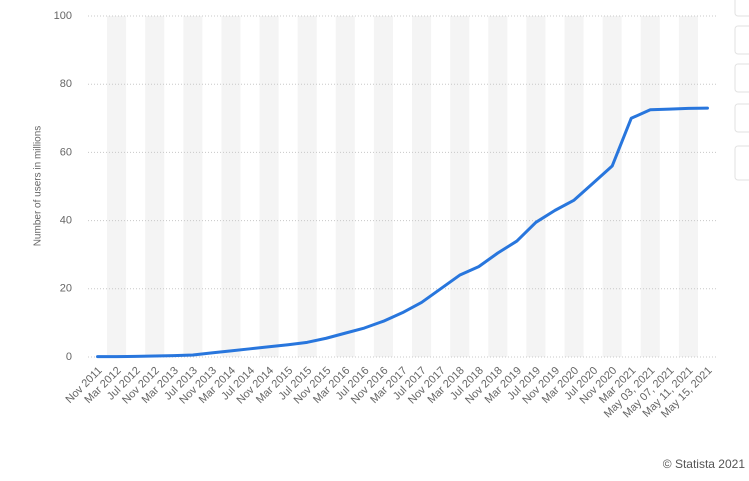  Describe the element at coordinates (66, 152) in the screenshot. I see `y-tick-label: 60` at that location.